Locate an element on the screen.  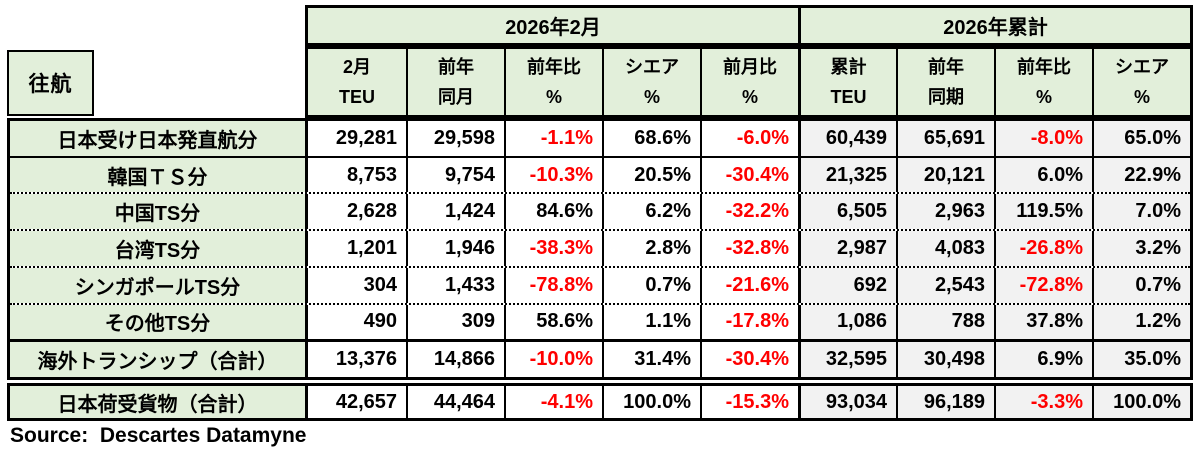
row-label: 中国TS分 is located at coordinates (159, 212).